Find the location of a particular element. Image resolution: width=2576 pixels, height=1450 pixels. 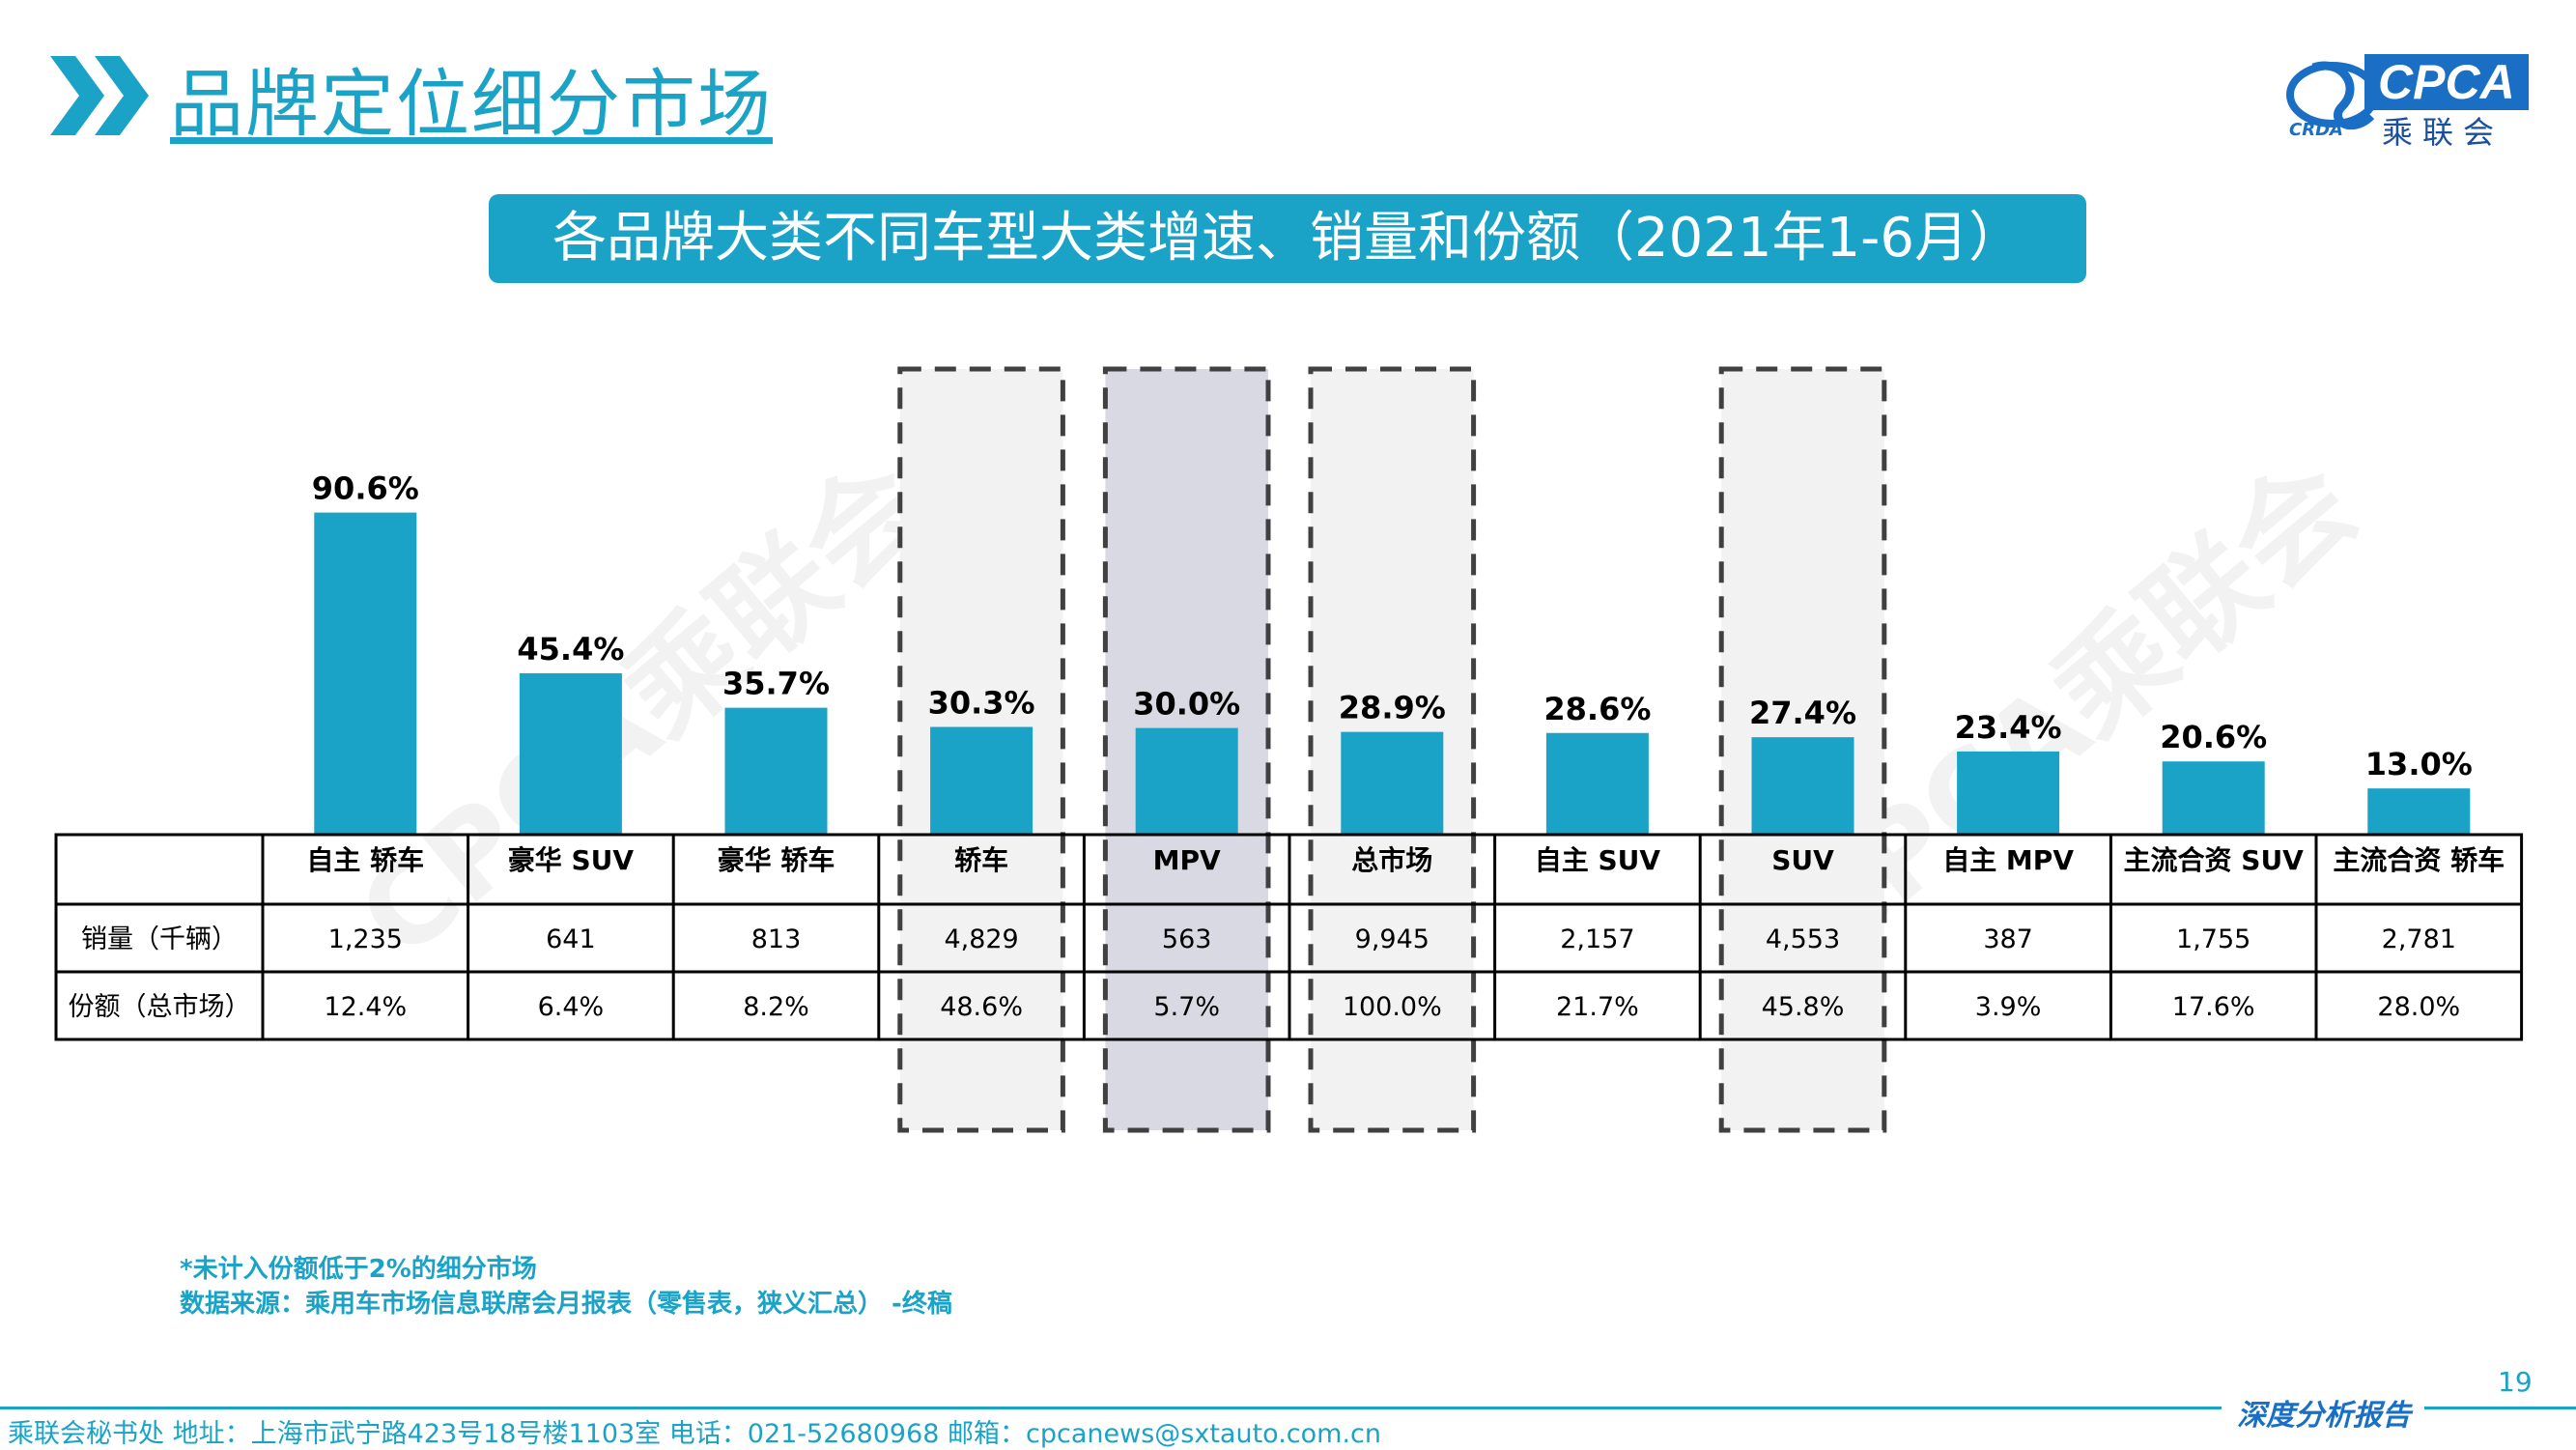

table-cell: 1,755 is located at coordinates (2213, 939).